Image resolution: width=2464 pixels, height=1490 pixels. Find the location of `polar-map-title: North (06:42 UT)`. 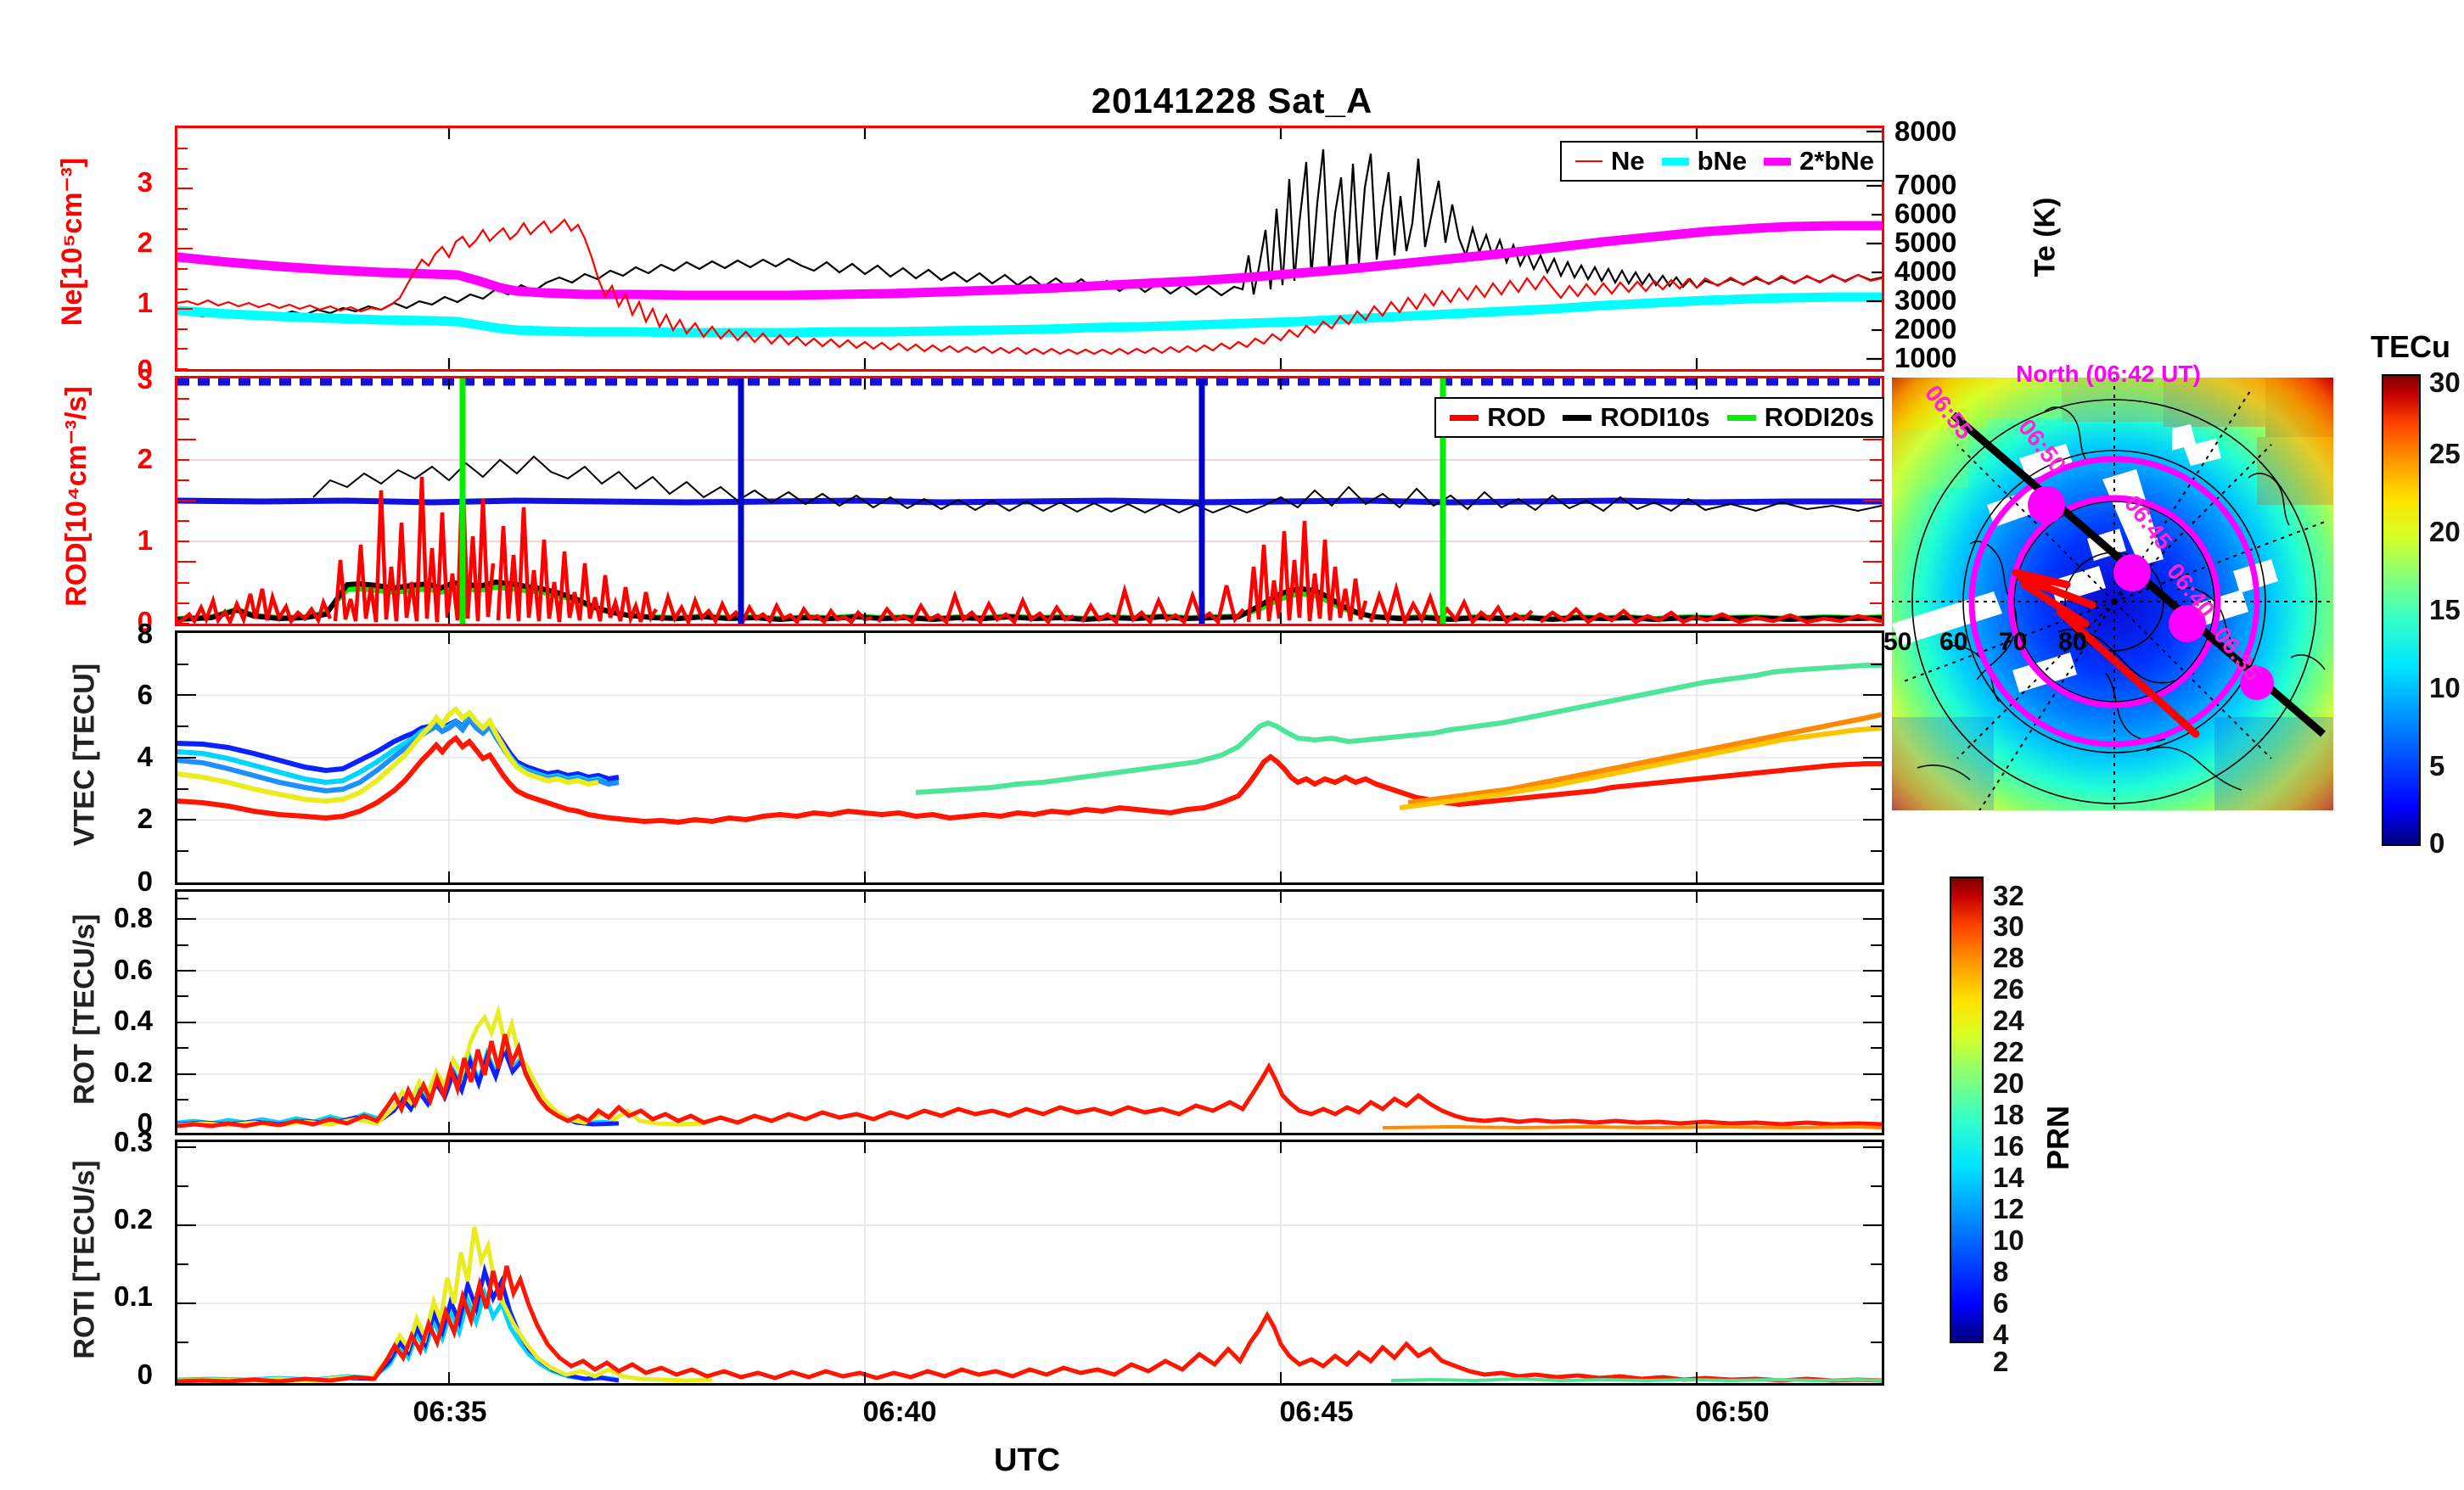

polar-map-title: North (06:42 UT) is located at coordinates (2108, 374).